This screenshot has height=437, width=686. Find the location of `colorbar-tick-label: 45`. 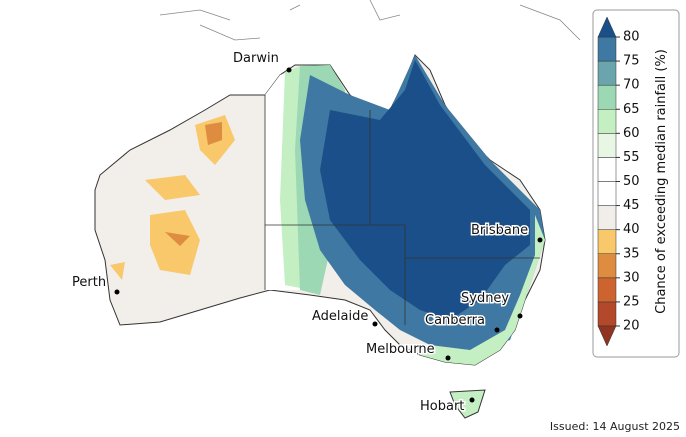

colorbar-tick-label: 45 is located at coordinates (631, 205).